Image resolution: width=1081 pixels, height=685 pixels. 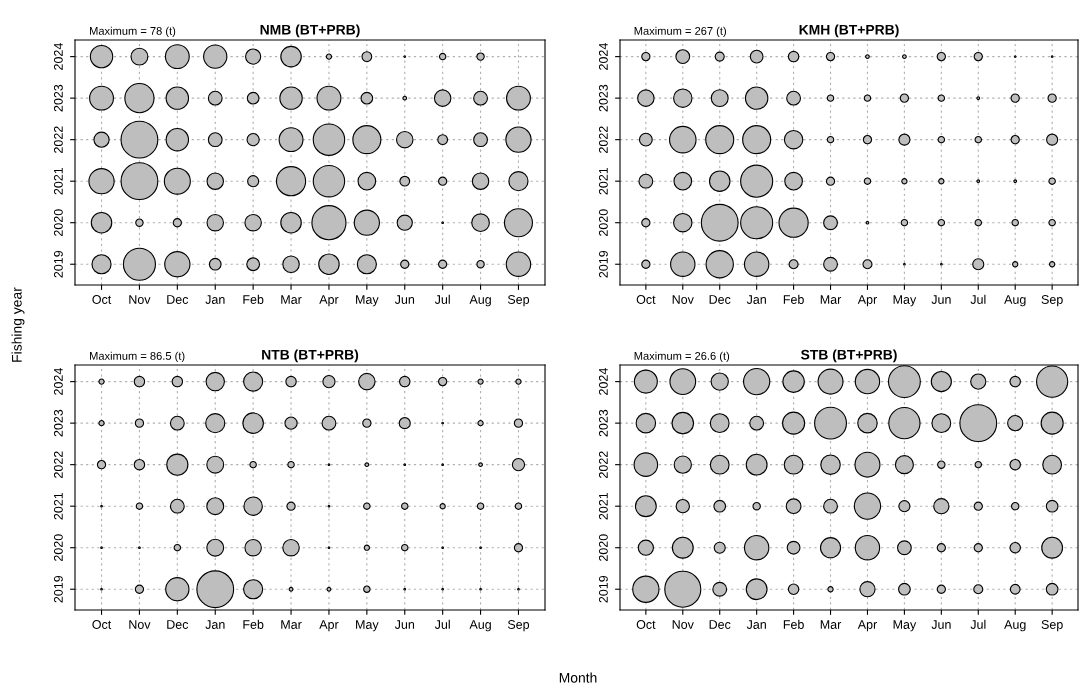 What do you see at coordinates (849, 31) in the screenshot?
I see `chart-title: KMH (BT+PRB)` at bounding box center [849, 31].